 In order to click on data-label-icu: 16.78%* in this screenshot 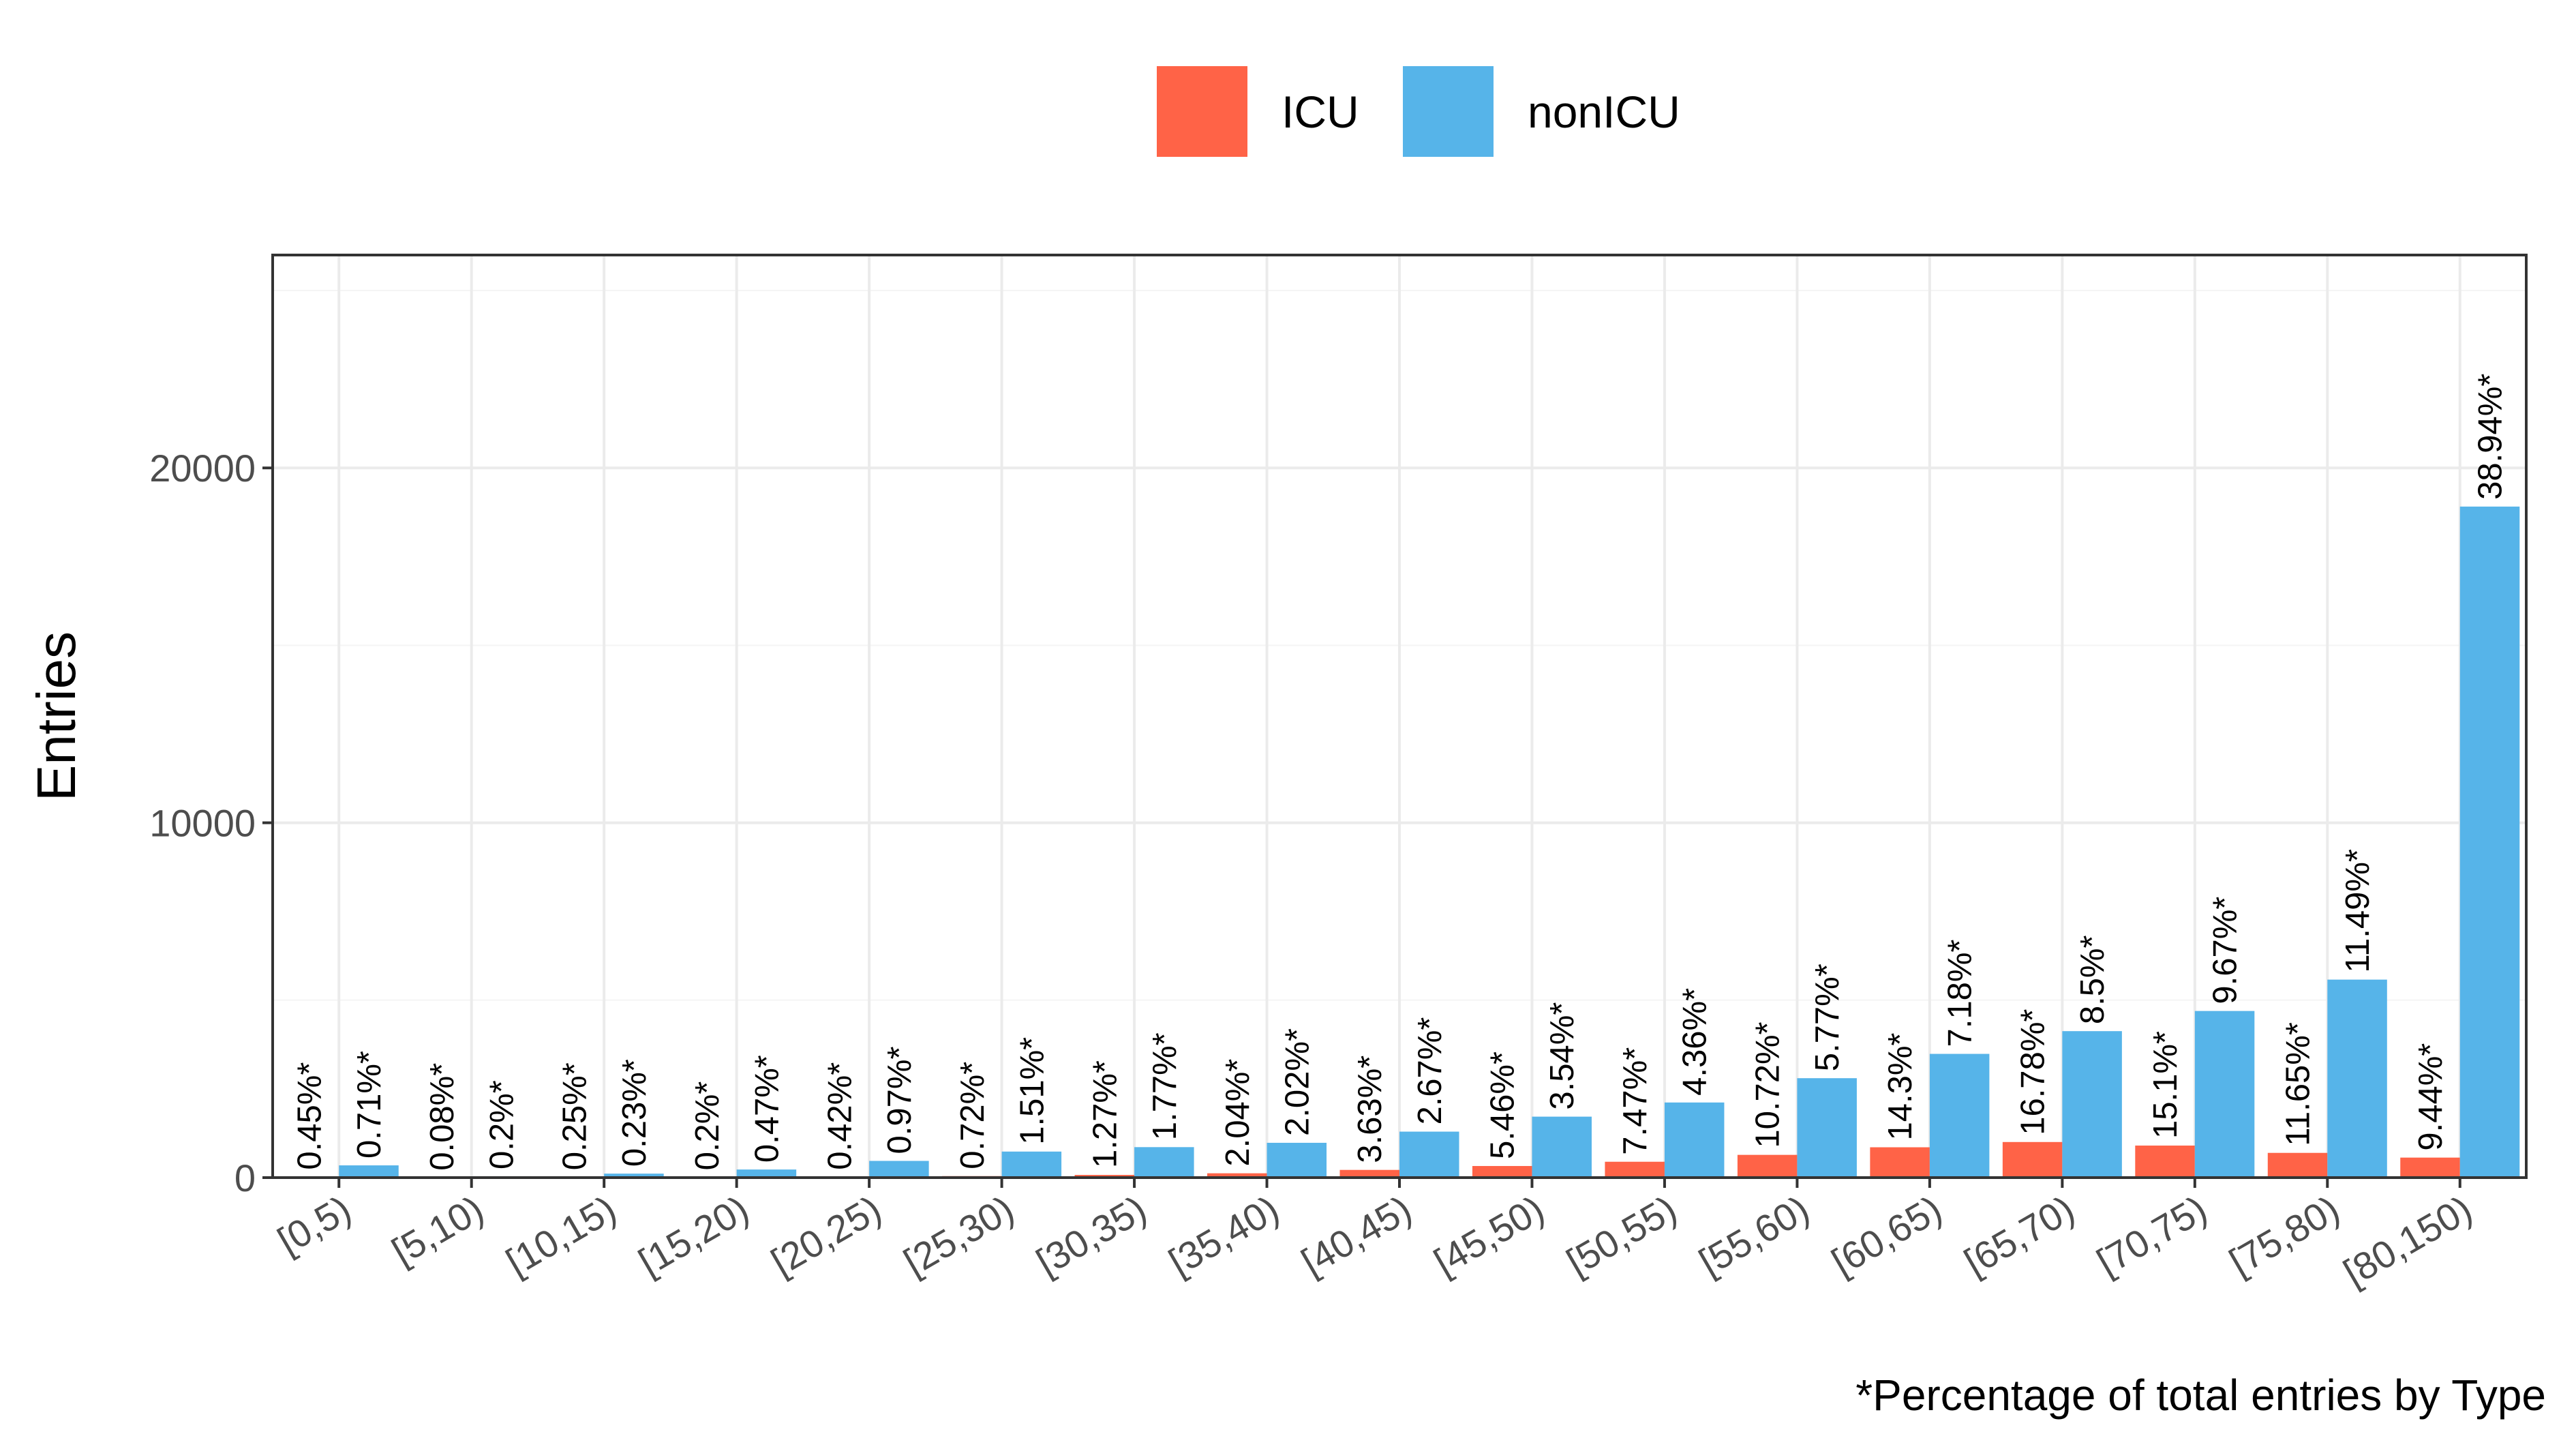, I will do `click(2033, 1072)`.